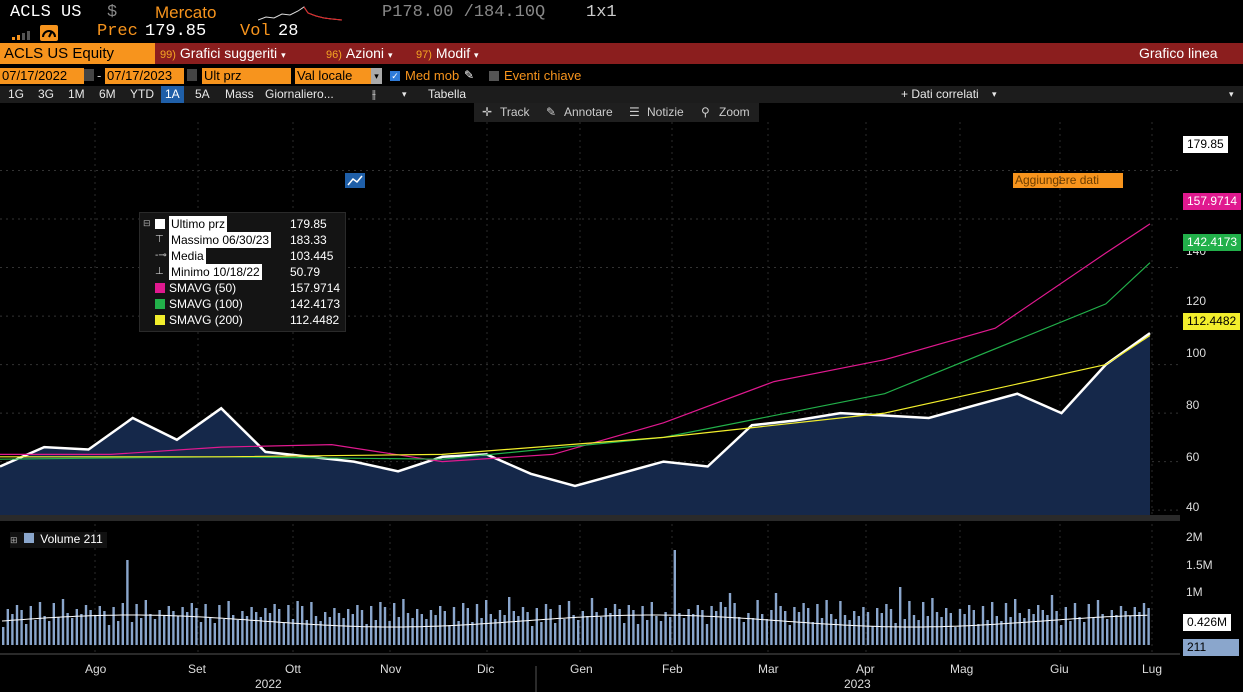  What do you see at coordinates (1193, 457) in the screenshot?
I see `y-tick: 60` at bounding box center [1193, 457].